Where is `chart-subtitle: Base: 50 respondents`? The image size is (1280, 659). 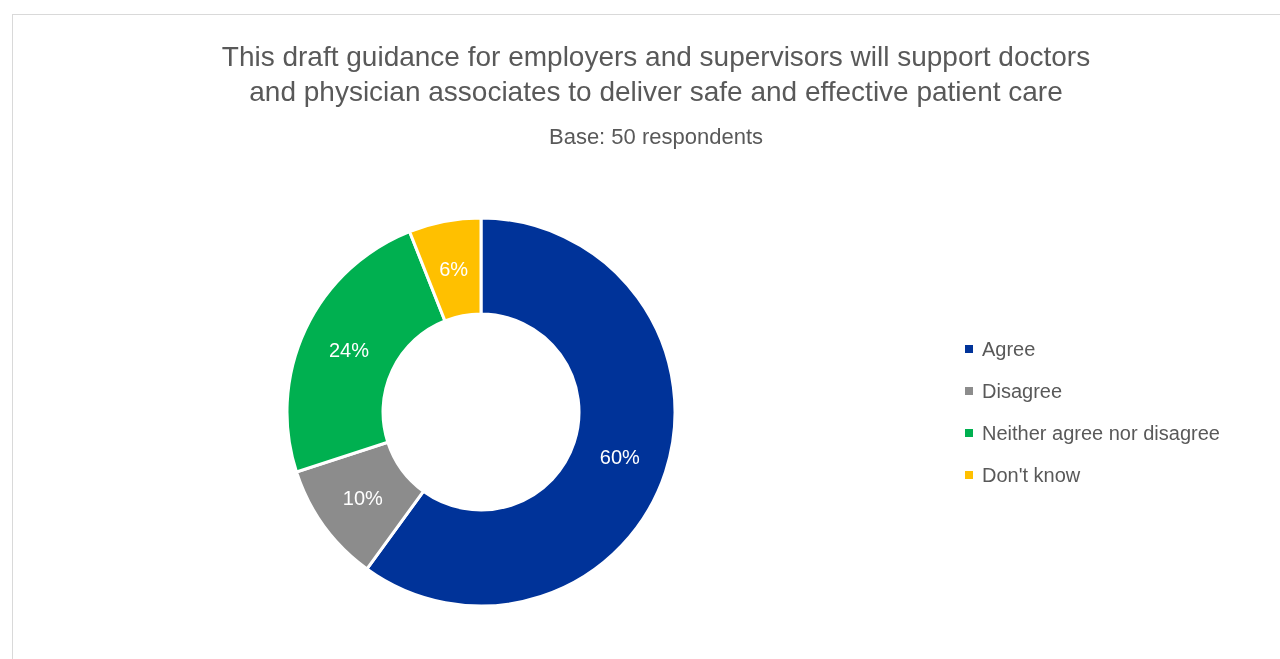 chart-subtitle: Base: 50 respondents is located at coordinates (656, 136).